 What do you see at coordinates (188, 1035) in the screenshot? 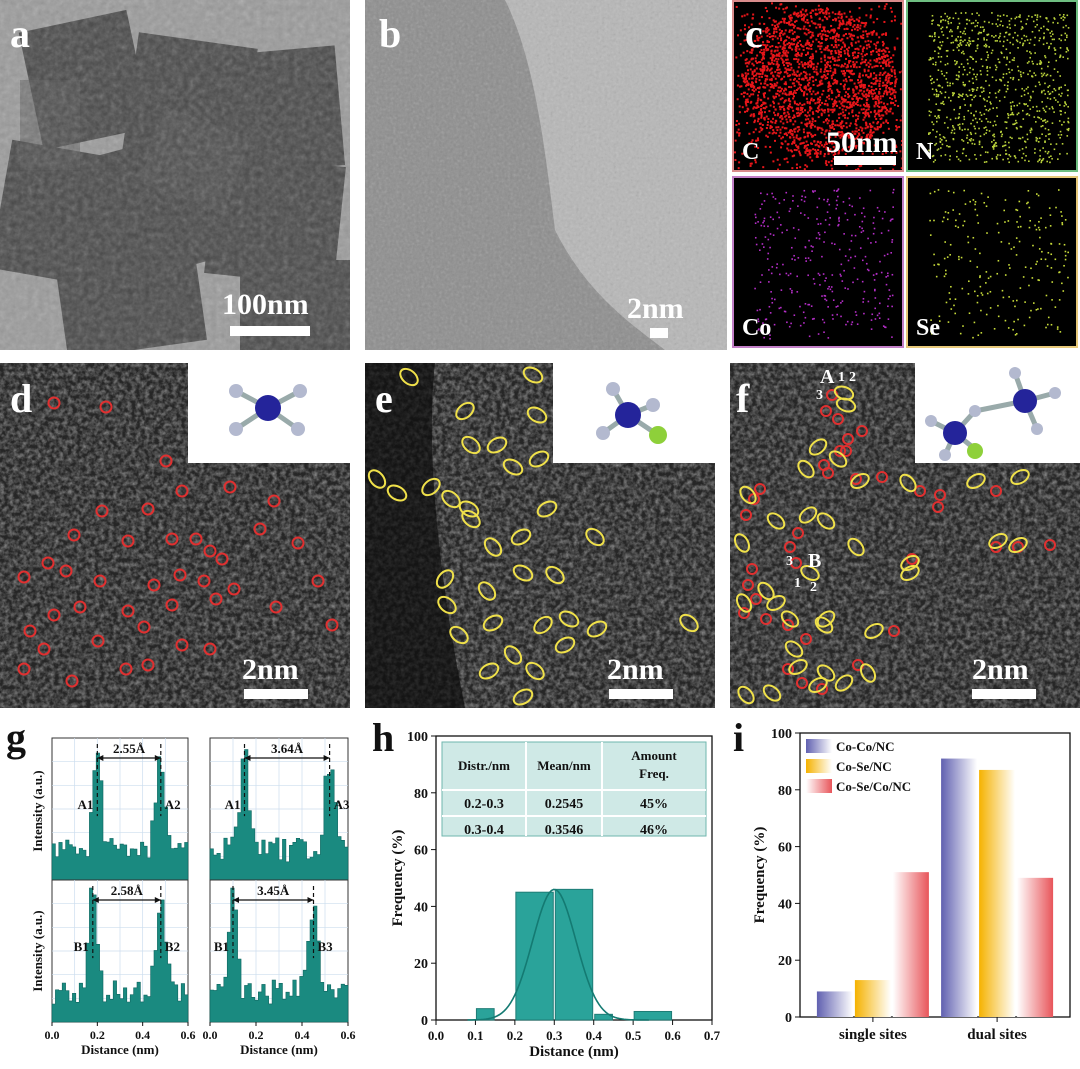
I see `g-xtick-label: 0.6` at bounding box center [188, 1035].